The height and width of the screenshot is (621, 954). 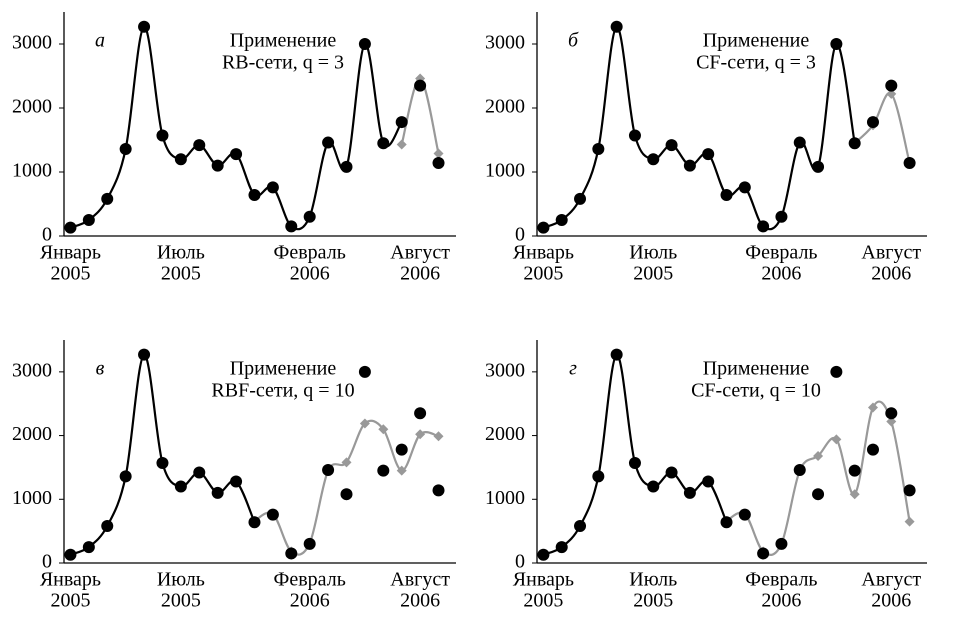 I want to click on annotation: CF-сети, q = 10, so click(x=756, y=391).